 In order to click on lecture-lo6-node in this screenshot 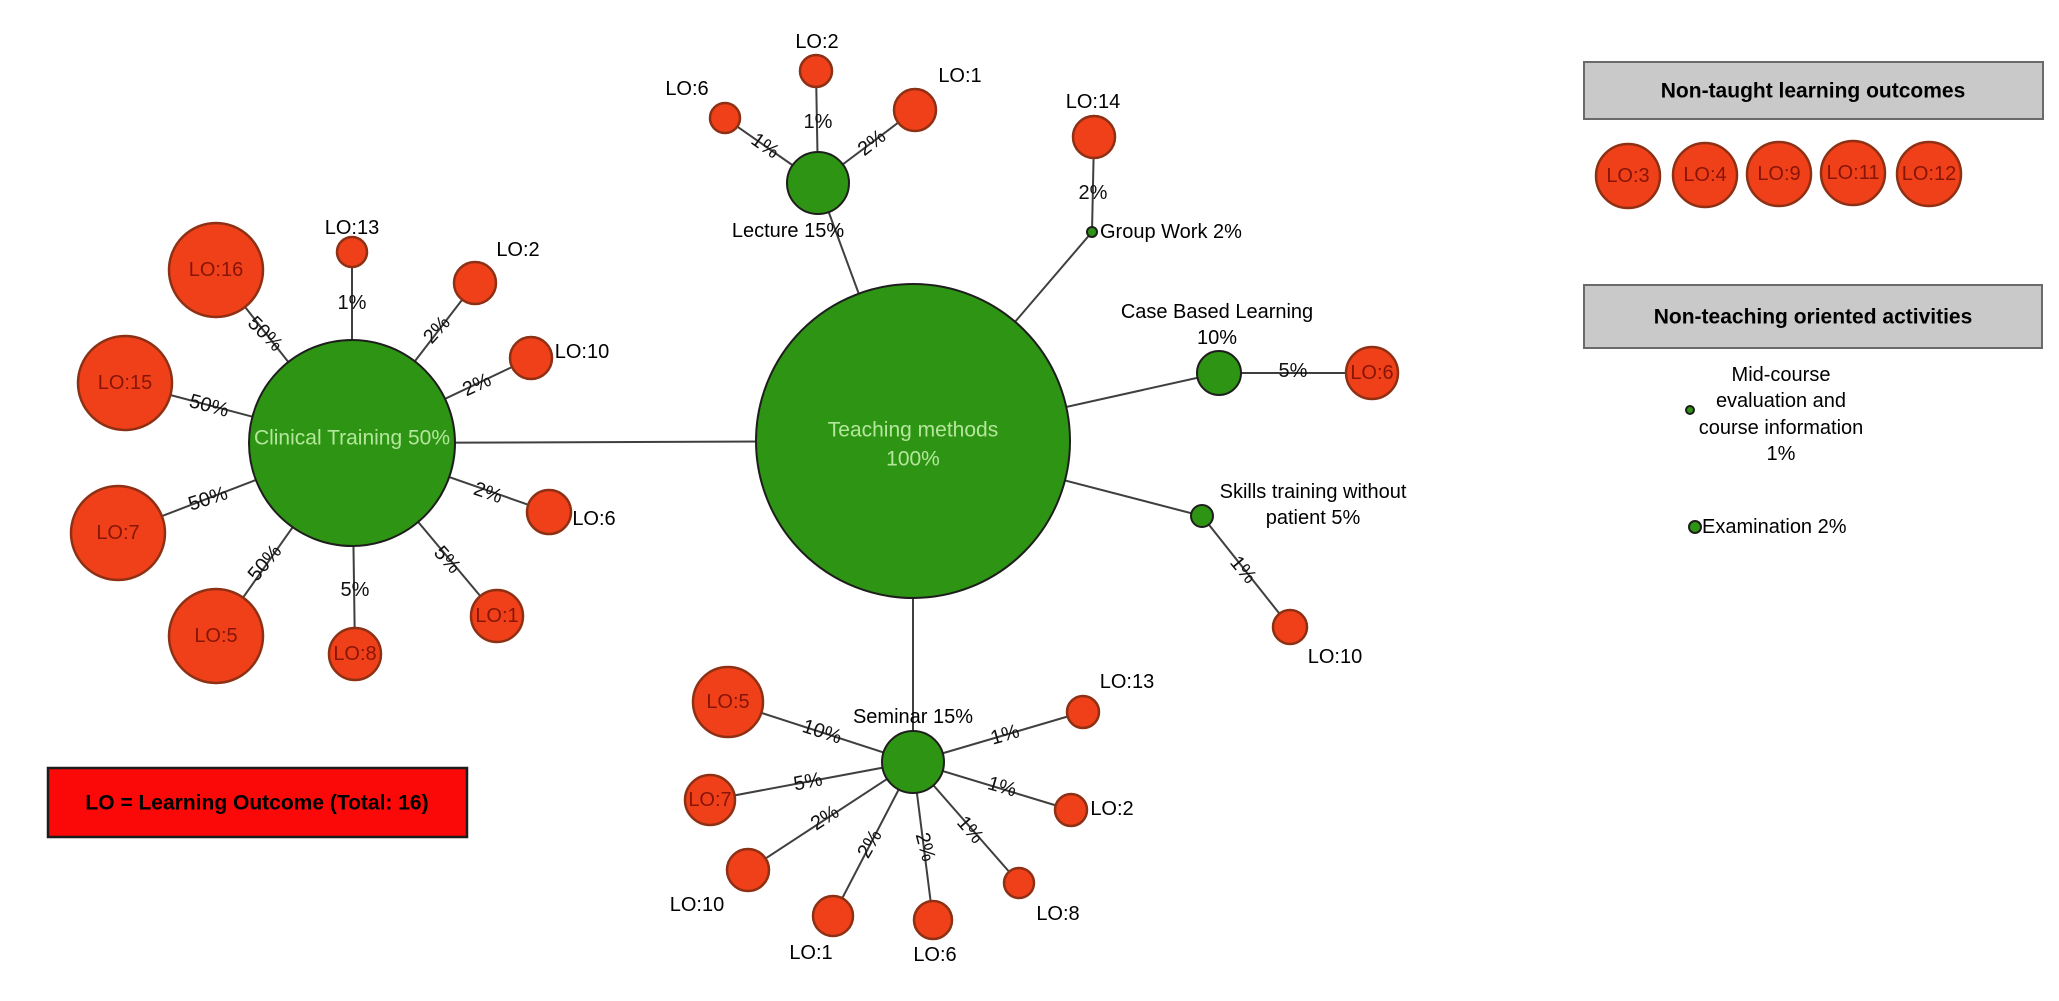, I will do `click(725, 118)`.